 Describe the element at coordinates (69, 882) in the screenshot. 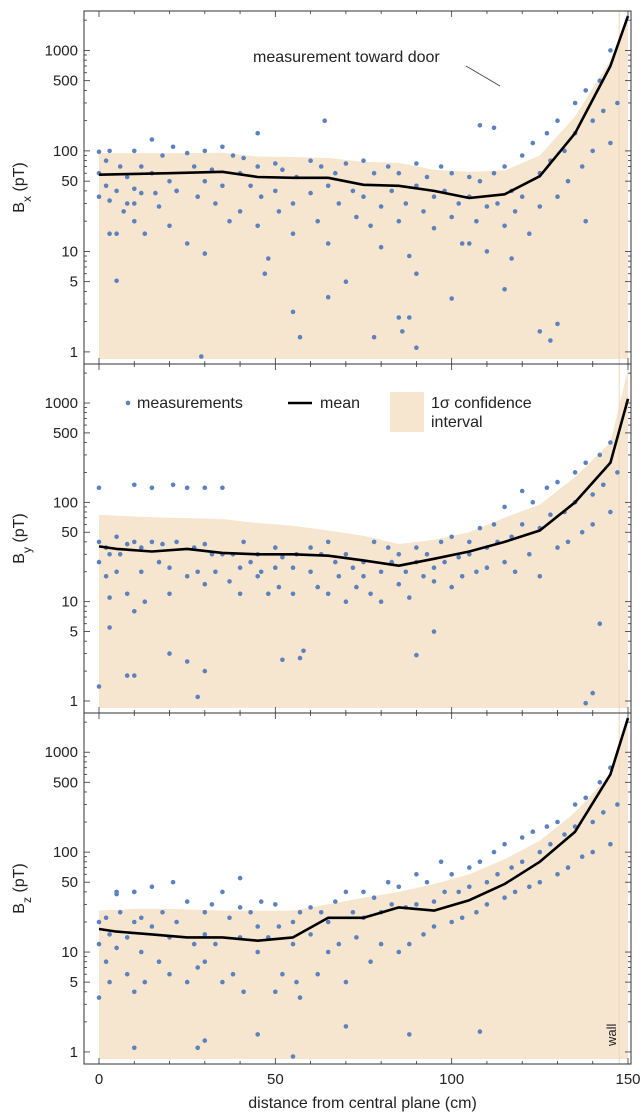

I see `y-tick-label: 50` at that location.